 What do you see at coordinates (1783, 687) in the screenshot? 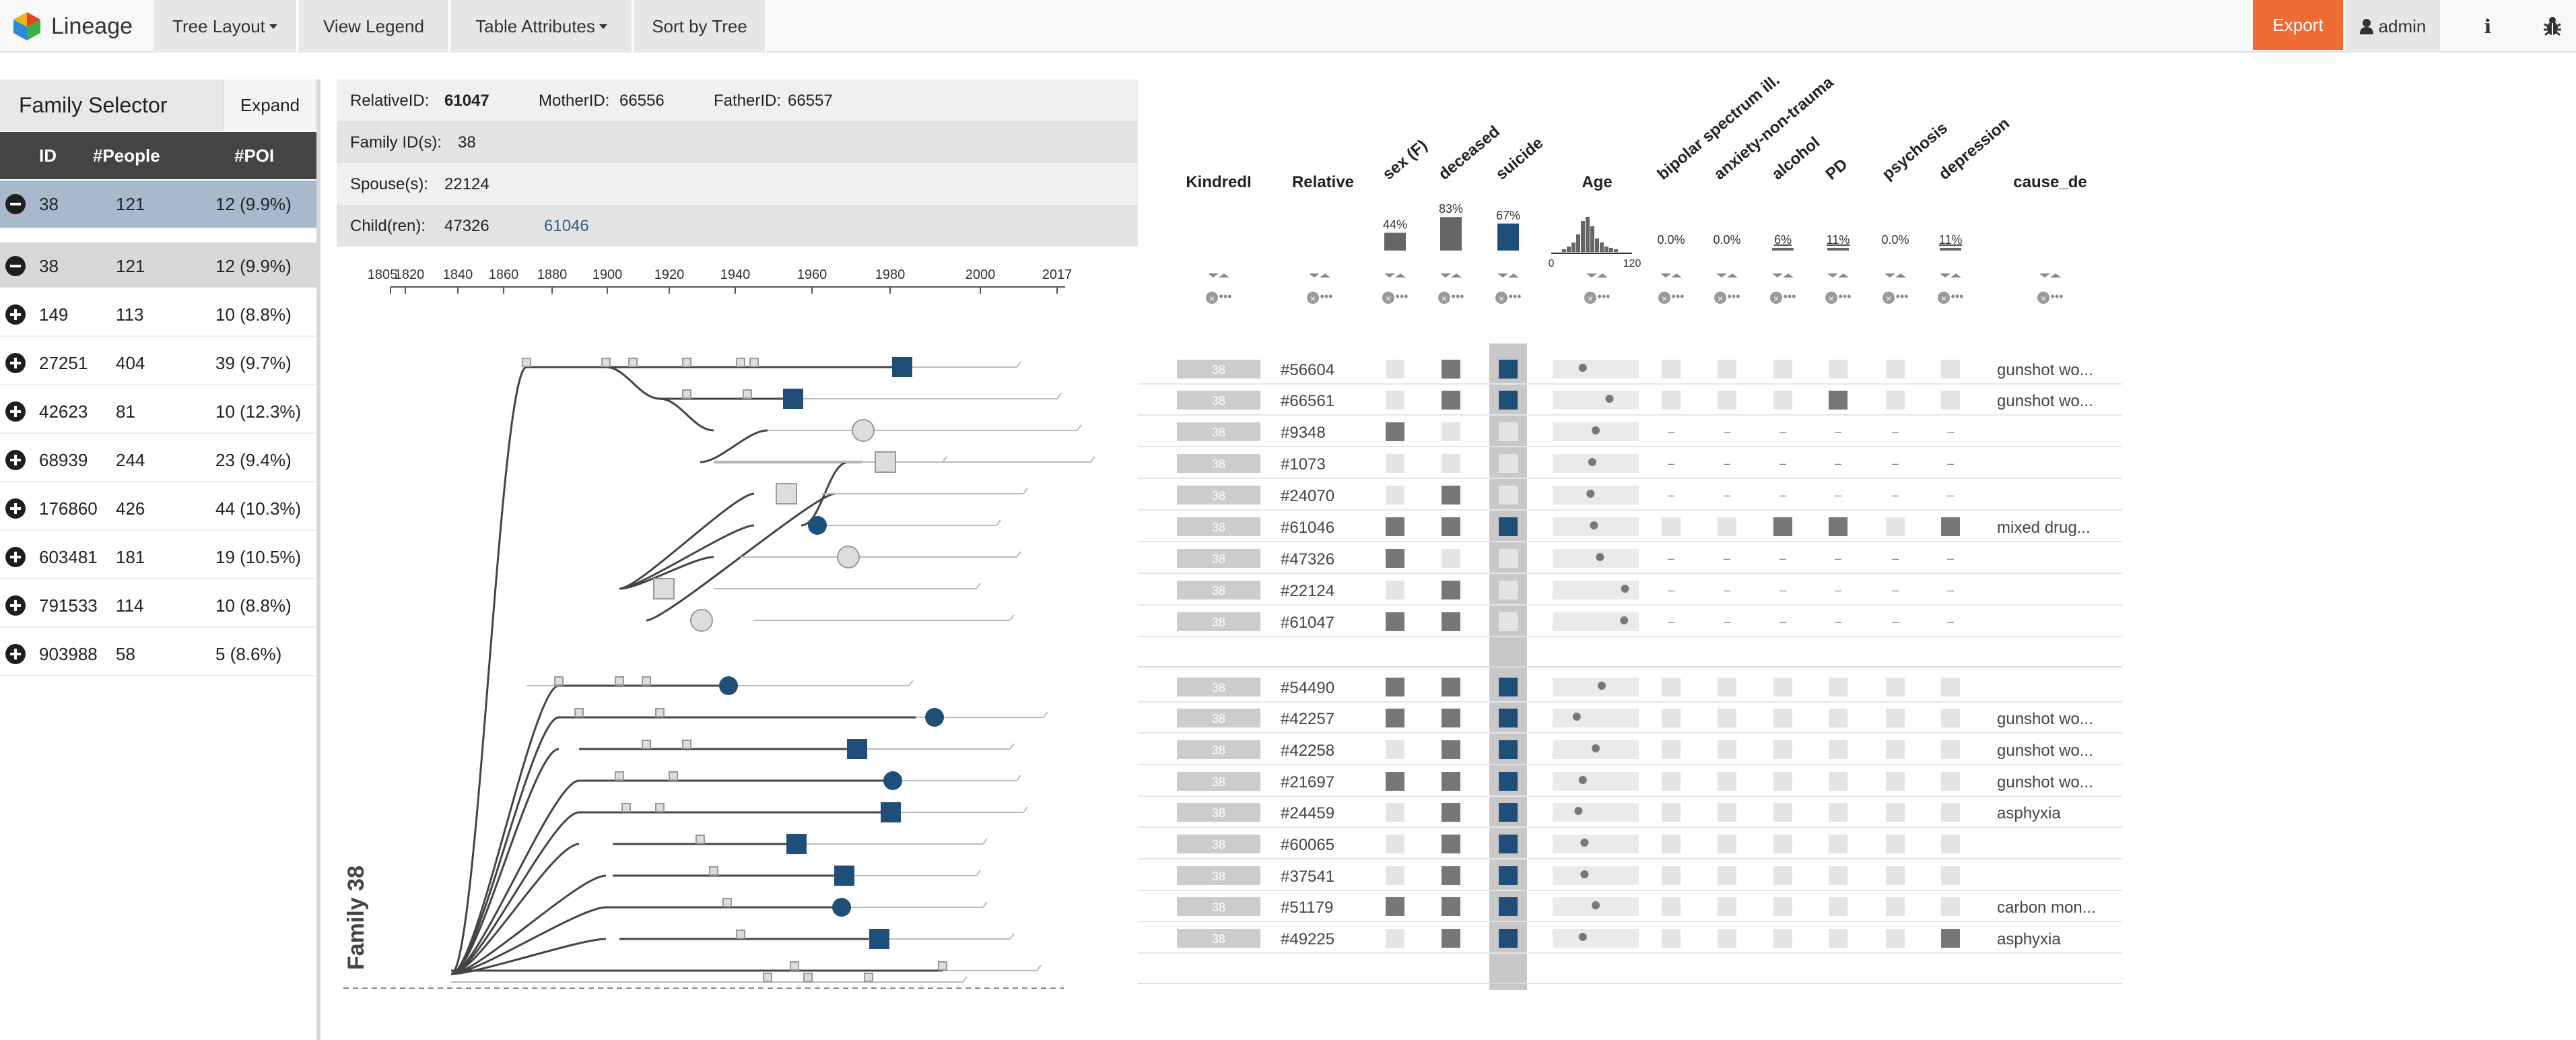
I see `alc-cell` at bounding box center [1783, 687].